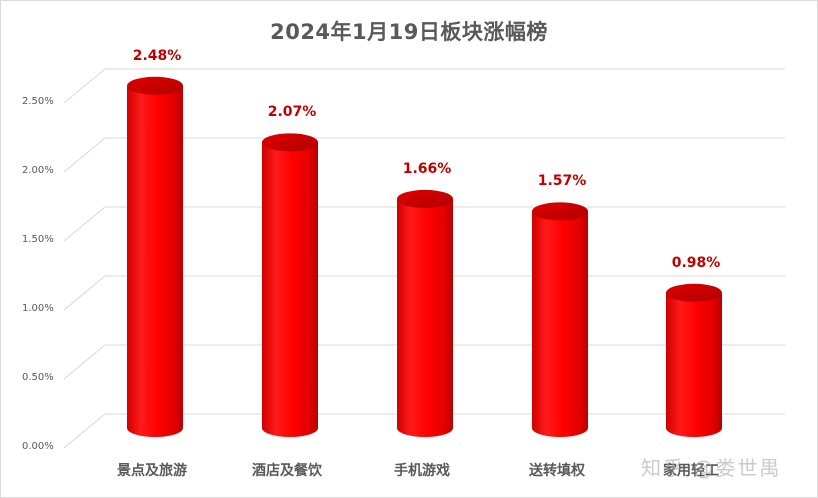 This screenshot has height=498, width=818. I want to click on x-category-label: 酒店及餐饮, so click(287, 471).